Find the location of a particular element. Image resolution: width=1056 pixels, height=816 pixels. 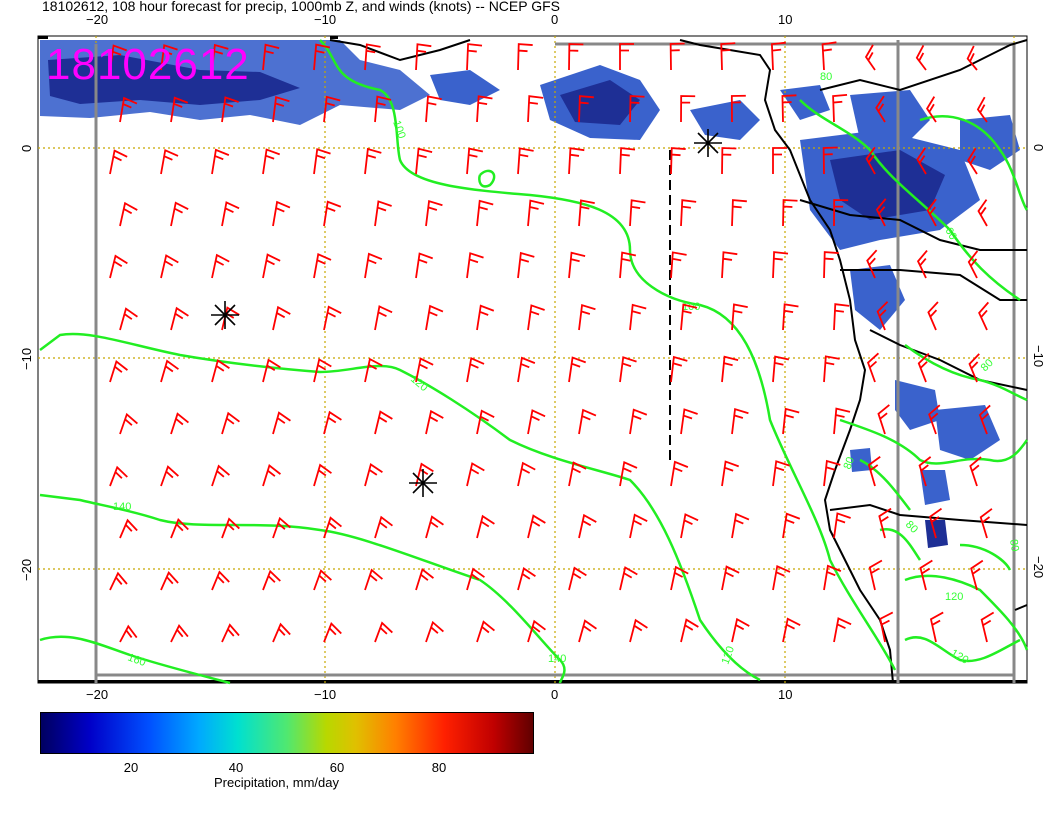

lat-ticks-right: 0 −10 −20 is located at coordinates (1038, 361).